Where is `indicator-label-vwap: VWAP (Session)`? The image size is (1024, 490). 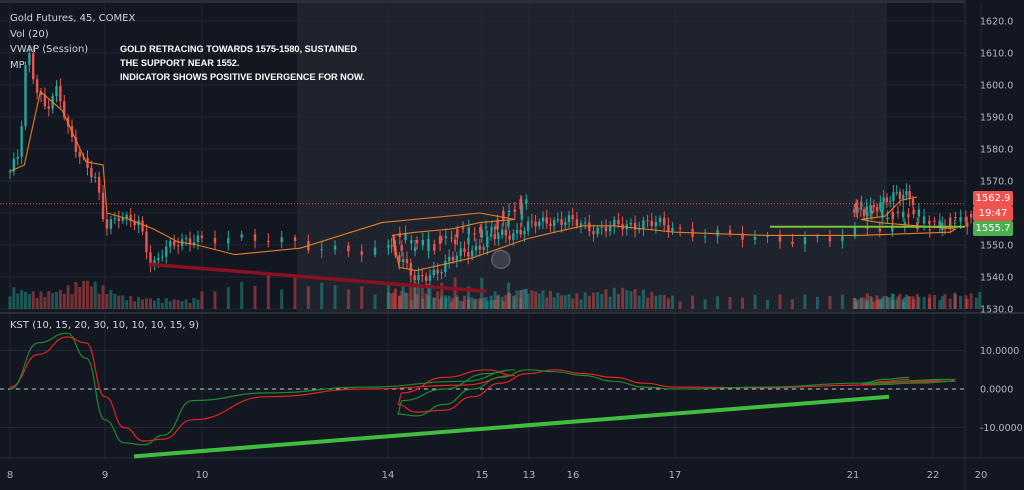 indicator-label-vwap: VWAP (Session) is located at coordinates (49, 49).